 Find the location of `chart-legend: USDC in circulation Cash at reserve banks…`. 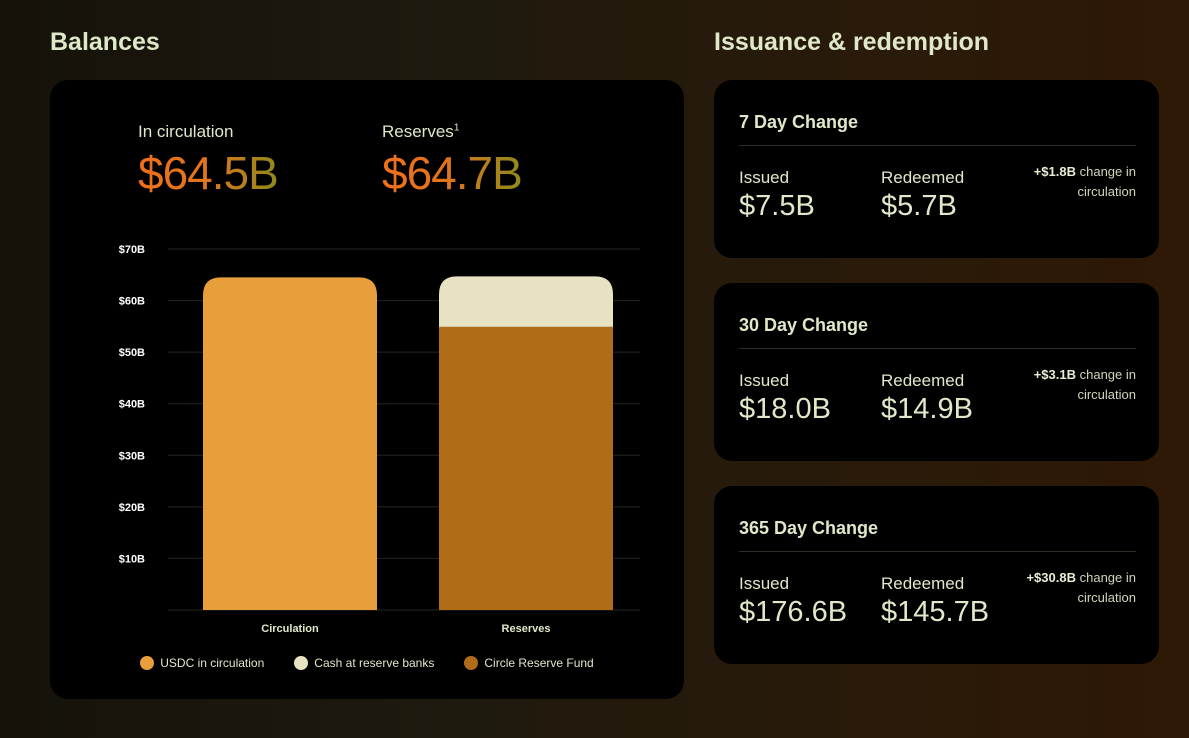

chart-legend: USDC in circulation Cash at reserve banks… is located at coordinates (367, 663).